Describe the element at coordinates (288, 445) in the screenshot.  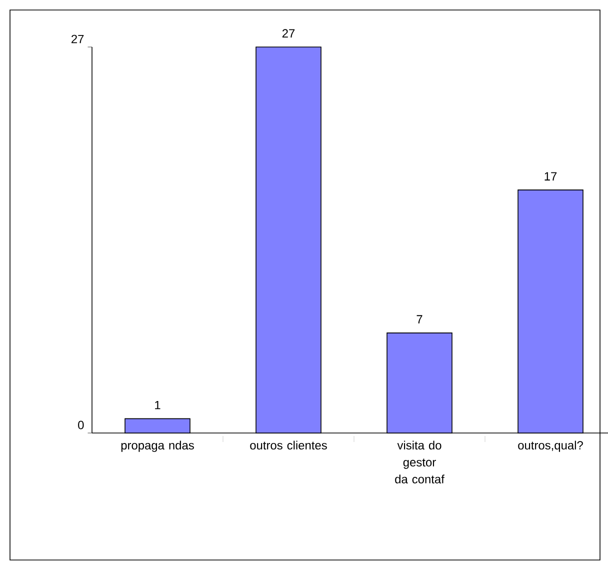
I see `x-tick-label: outros clientes` at that location.